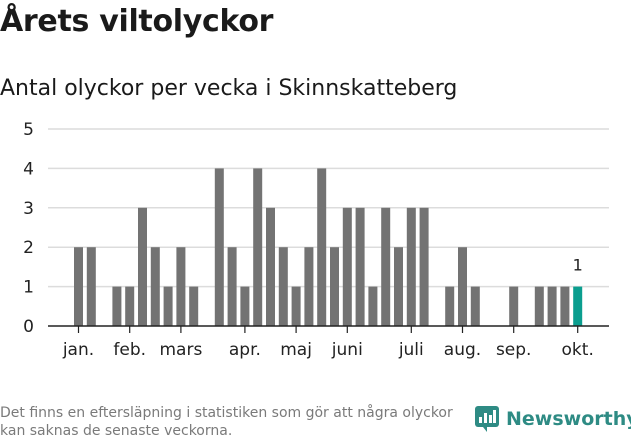  What do you see at coordinates (78, 350) in the screenshot?
I see `x-tick-label: jan.` at bounding box center [78, 350].